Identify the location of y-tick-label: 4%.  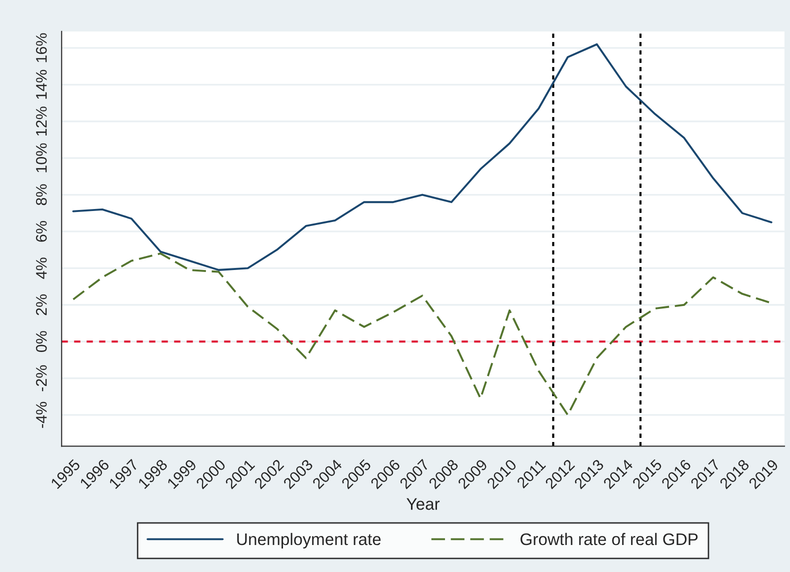
(41, 268).